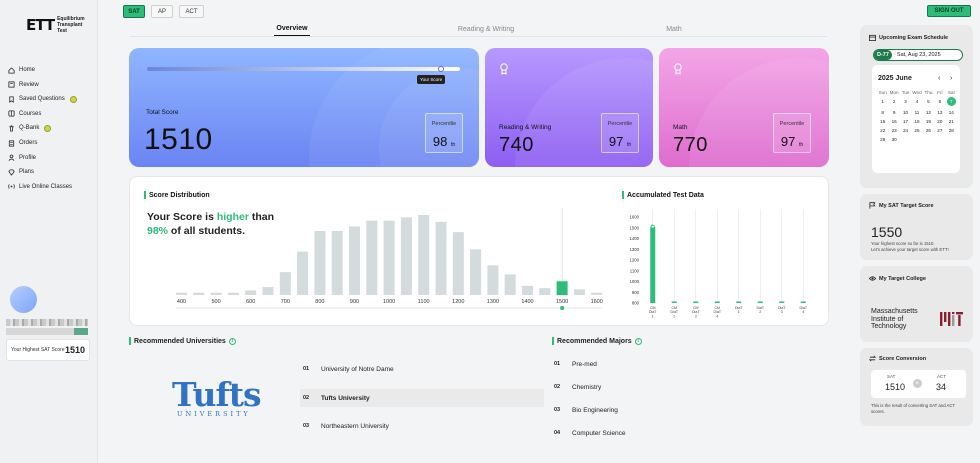 This screenshot has height=463, width=980. I want to click on calendar-day: 14, so click(951, 112).